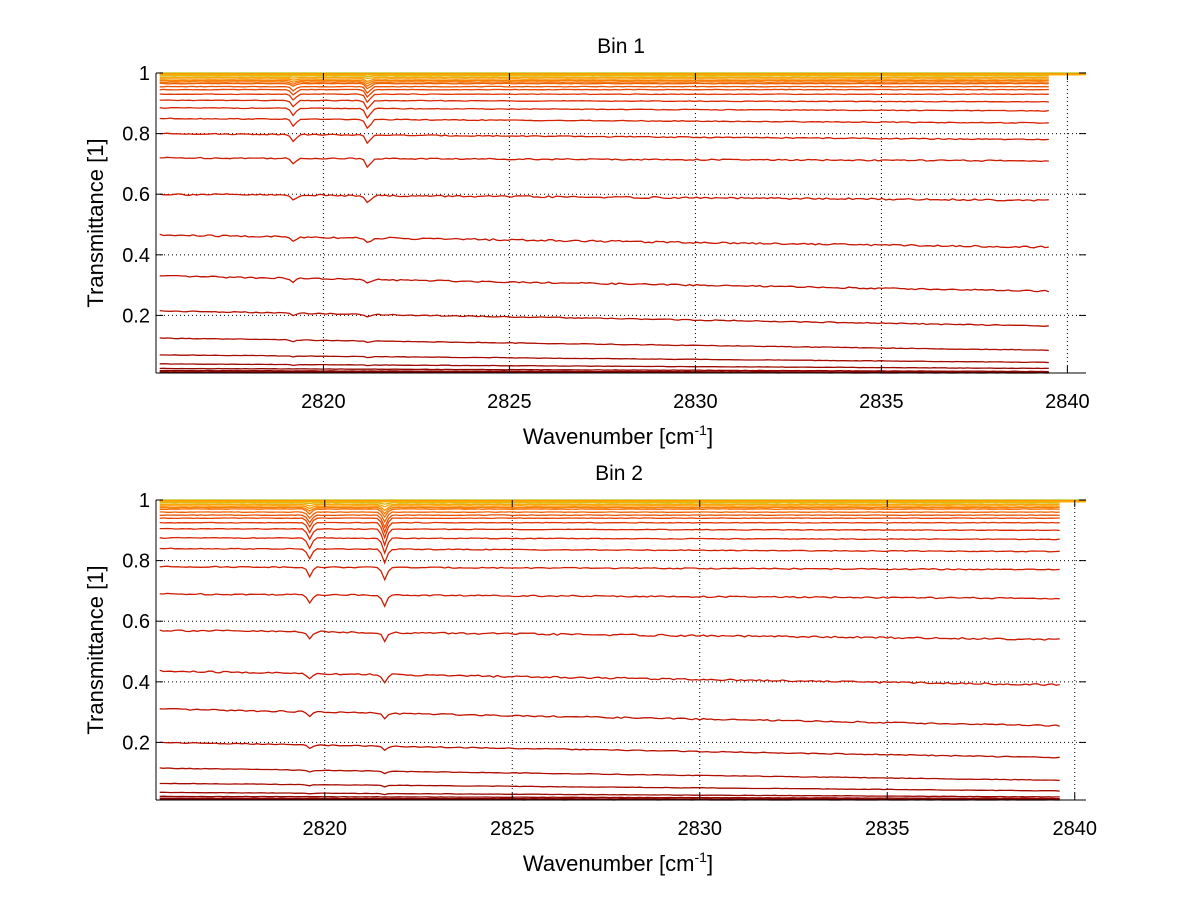 This screenshot has height=901, width=1200. Describe the element at coordinates (621, 46) in the screenshot. I see `chart-title: Bin 1` at that location.